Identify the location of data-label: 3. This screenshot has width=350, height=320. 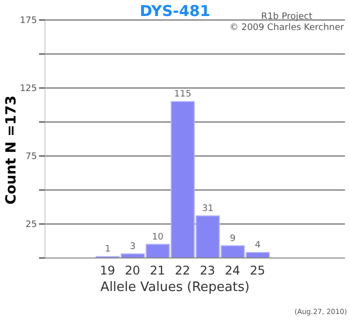
(133, 247).